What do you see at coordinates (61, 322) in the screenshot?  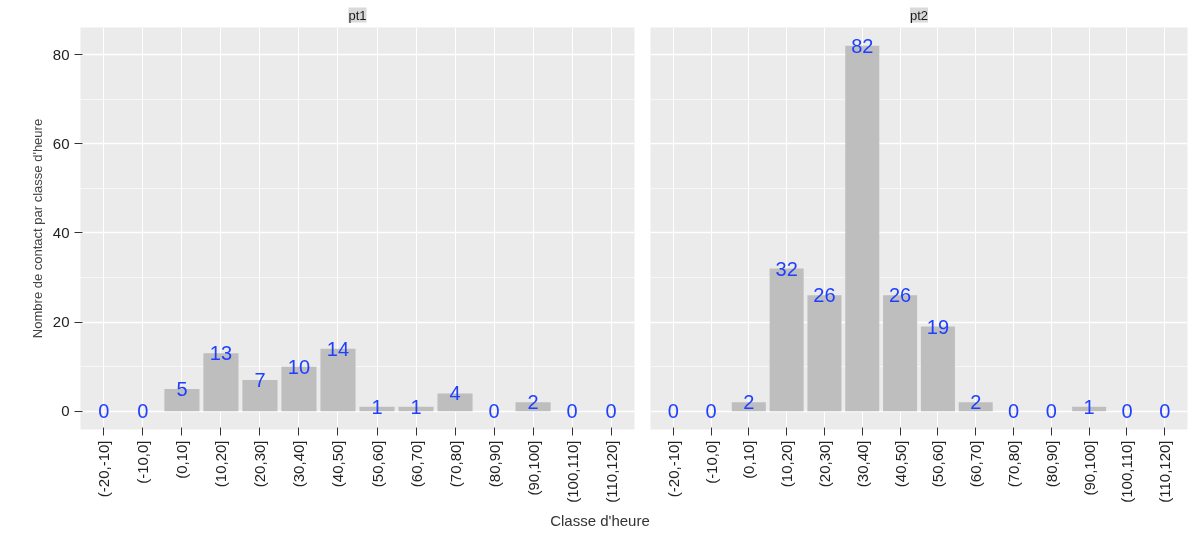 I see `y-tick-label: 20` at bounding box center [61, 322].